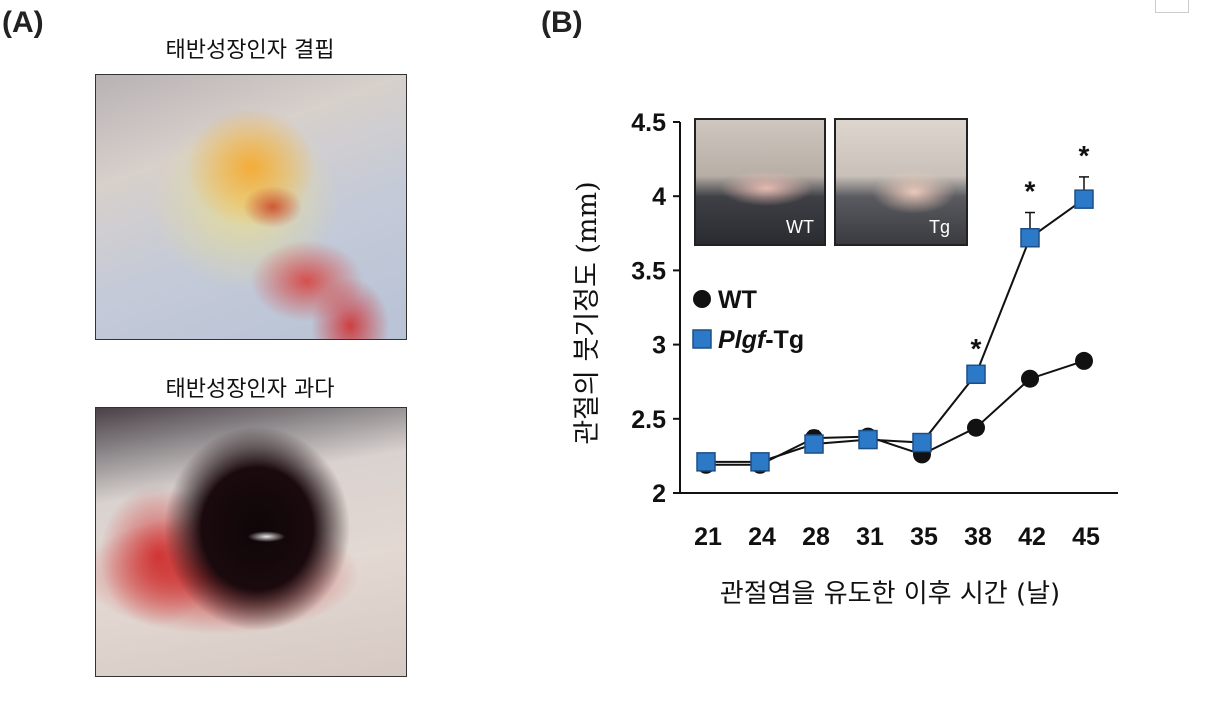  What do you see at coordinates (1172, 6) in the screenshot?
I see `corner-frame` at bounding box center [1172, 6].